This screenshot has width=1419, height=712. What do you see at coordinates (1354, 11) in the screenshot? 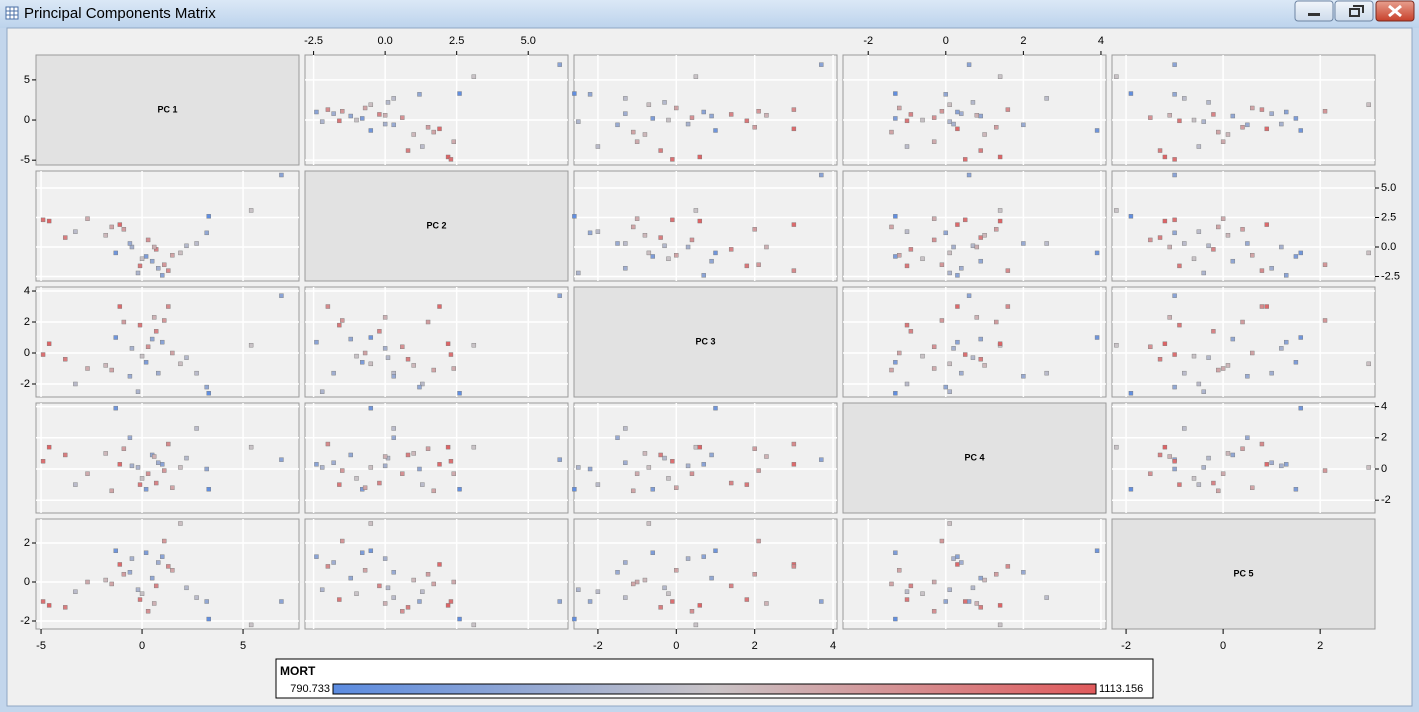
I see `restore-button` at bounding box center [1354, 11].